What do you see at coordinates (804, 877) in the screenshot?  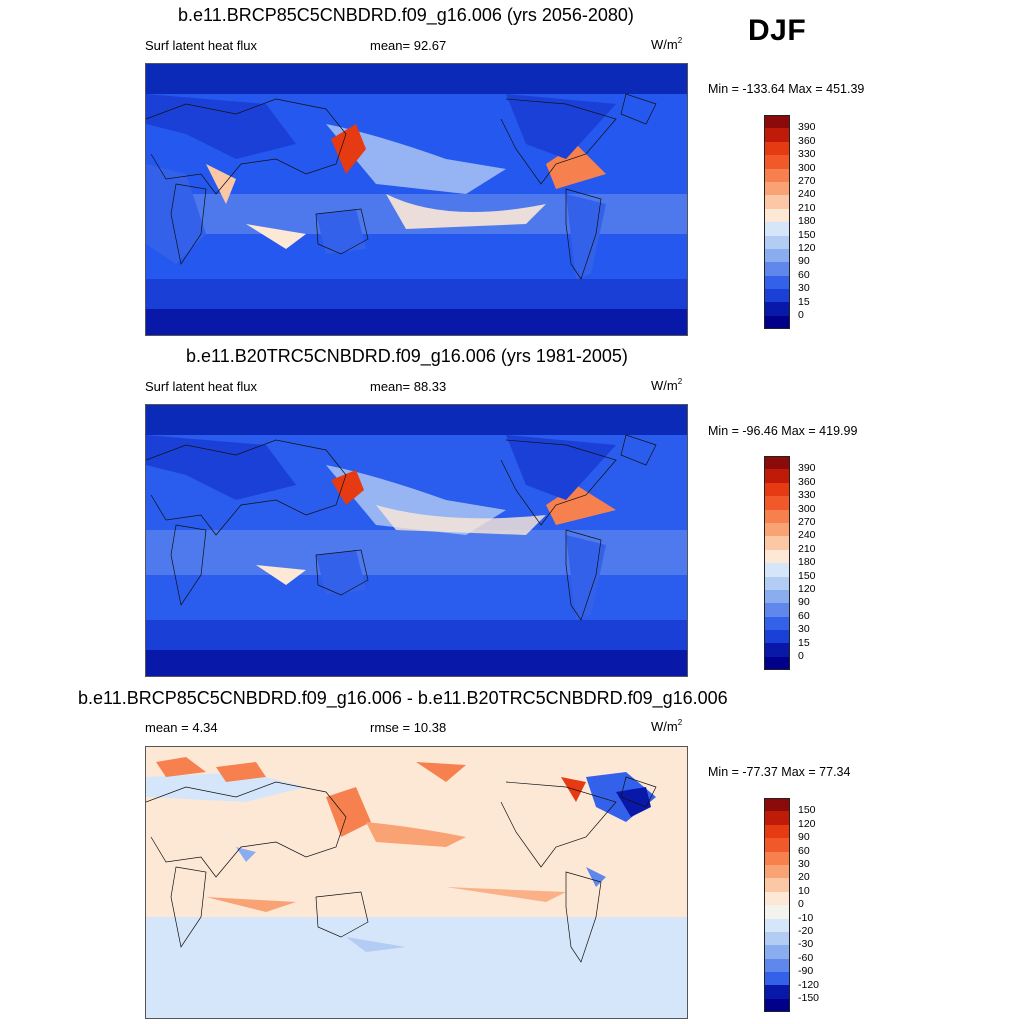 I see `colorbar-tick-label: 20` at bounding box center [804, 877].